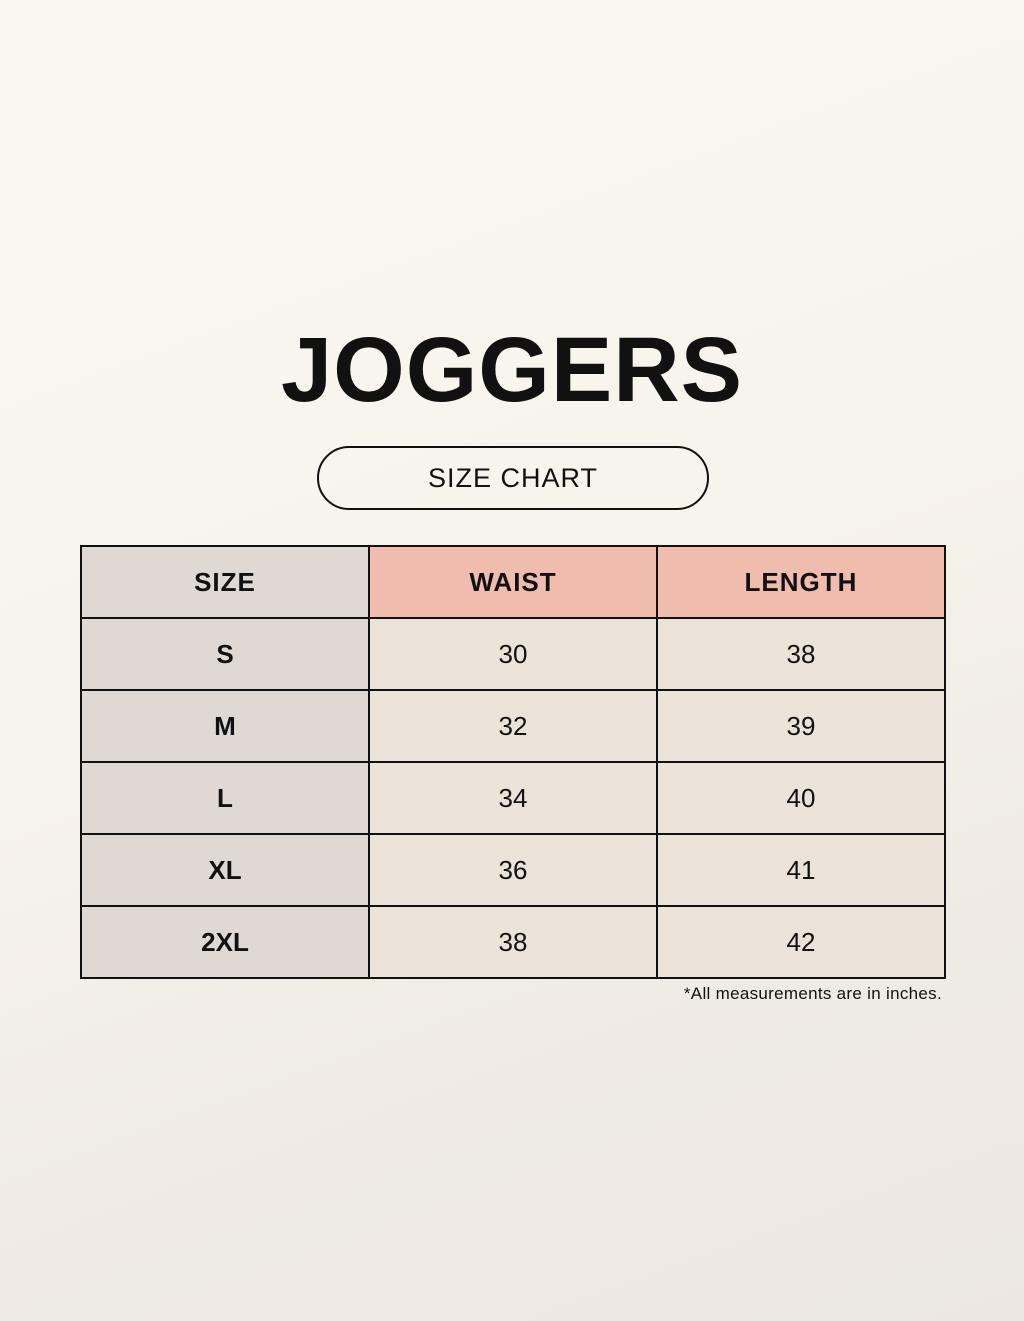 The width and height of the screenshot is (1024, 1321). What do you see at coordinates (801, 654) in the screenshot?
I see `cell-length: 38` at bounding box center [801, 654].